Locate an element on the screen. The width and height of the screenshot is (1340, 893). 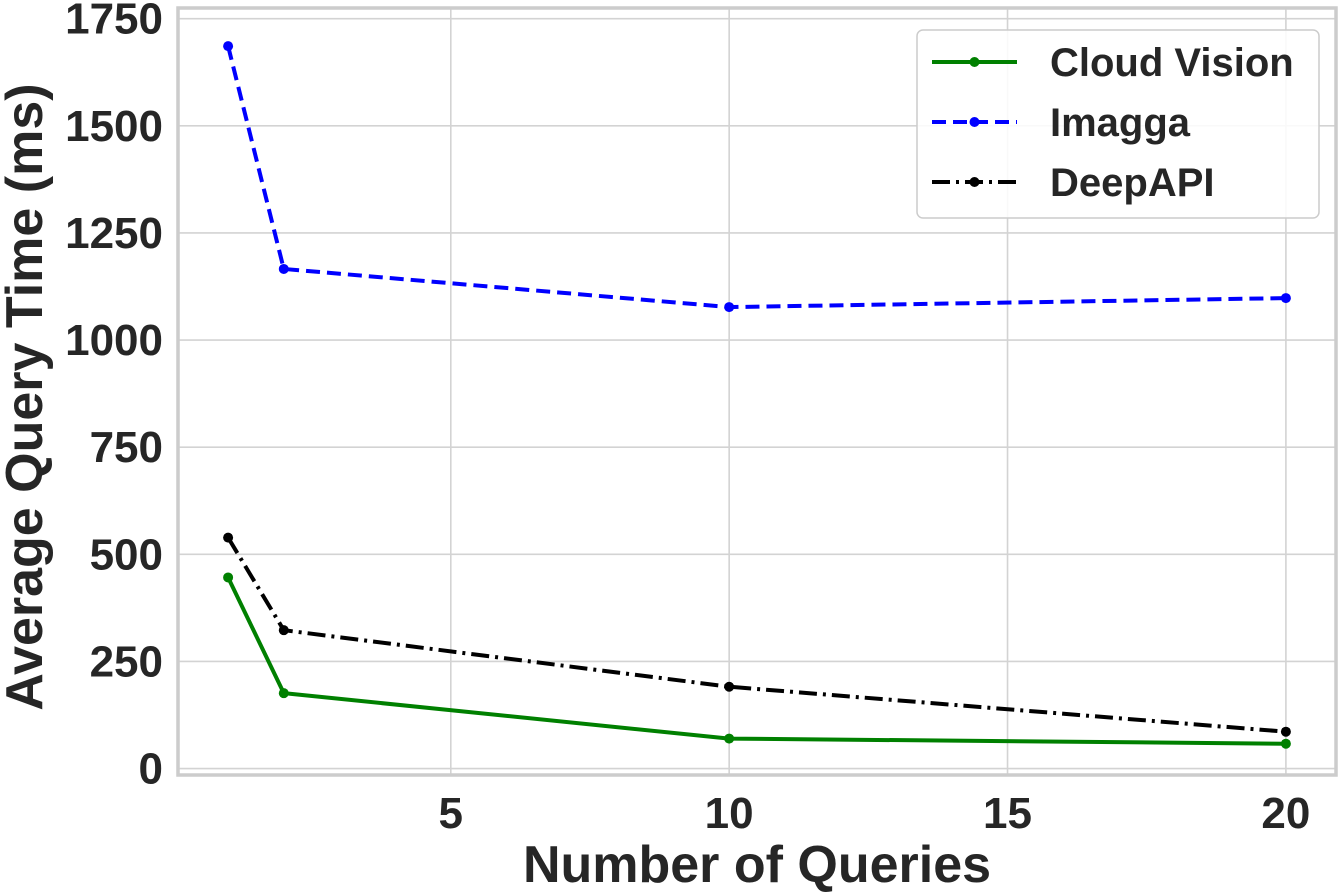
legend: Cloud Vision Imagga DeepAPI is located at coordinates (1118, 124).